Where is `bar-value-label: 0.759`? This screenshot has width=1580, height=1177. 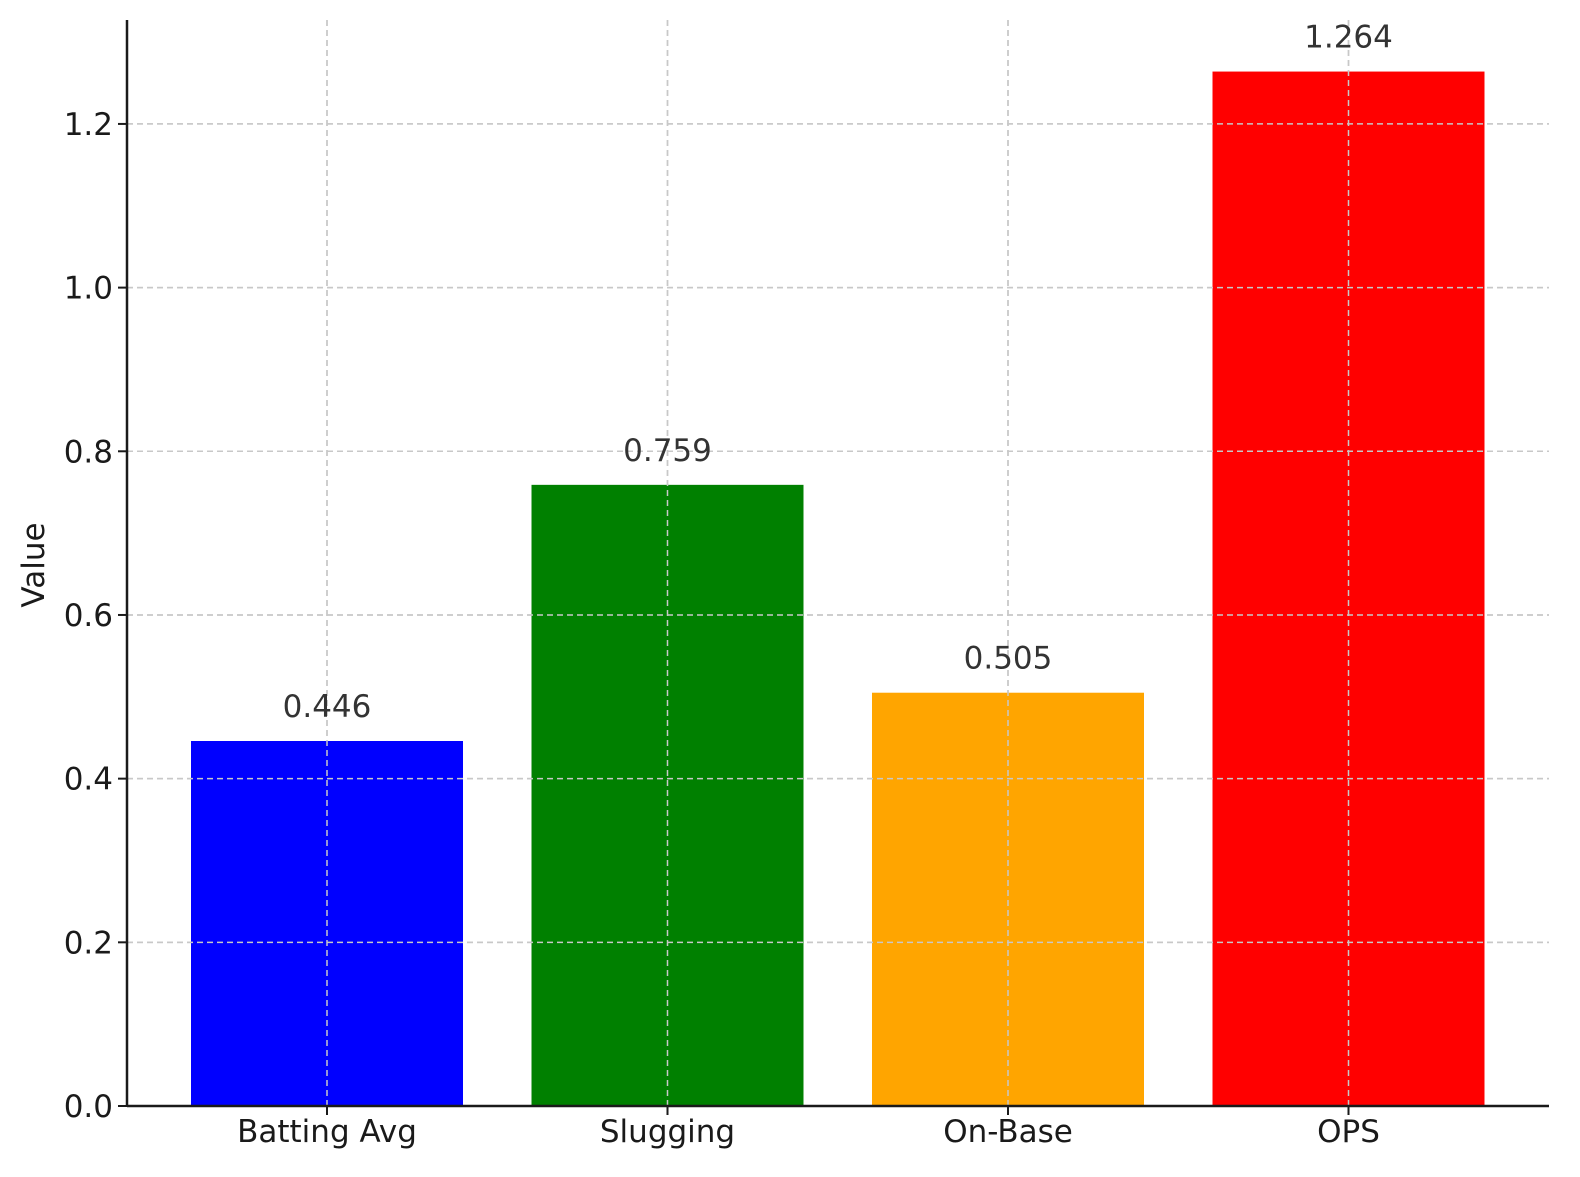
bar-value-label: 0.759 is located at coordinates (667, 451).